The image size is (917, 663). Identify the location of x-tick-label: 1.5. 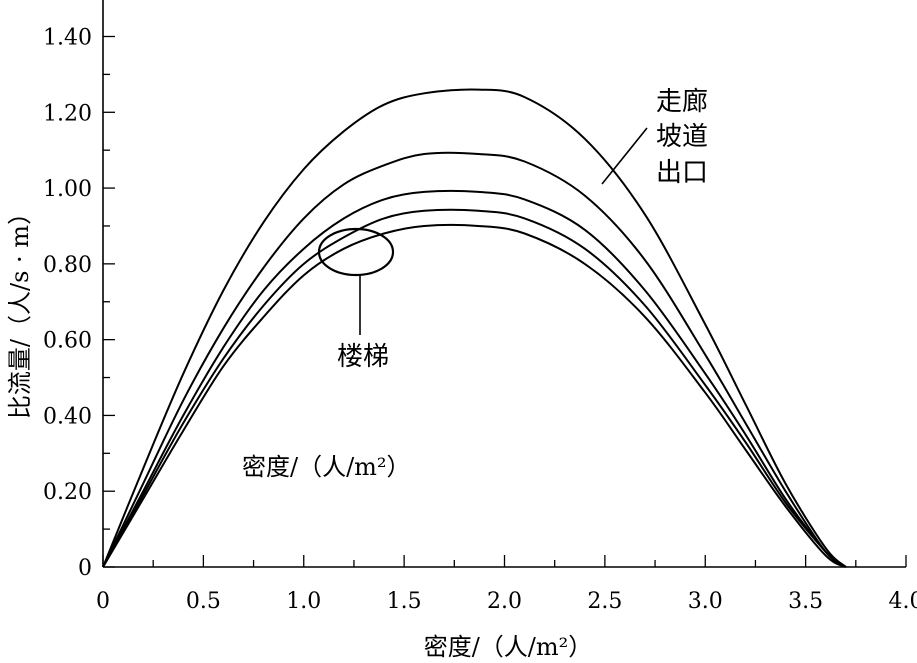
(404, 601).